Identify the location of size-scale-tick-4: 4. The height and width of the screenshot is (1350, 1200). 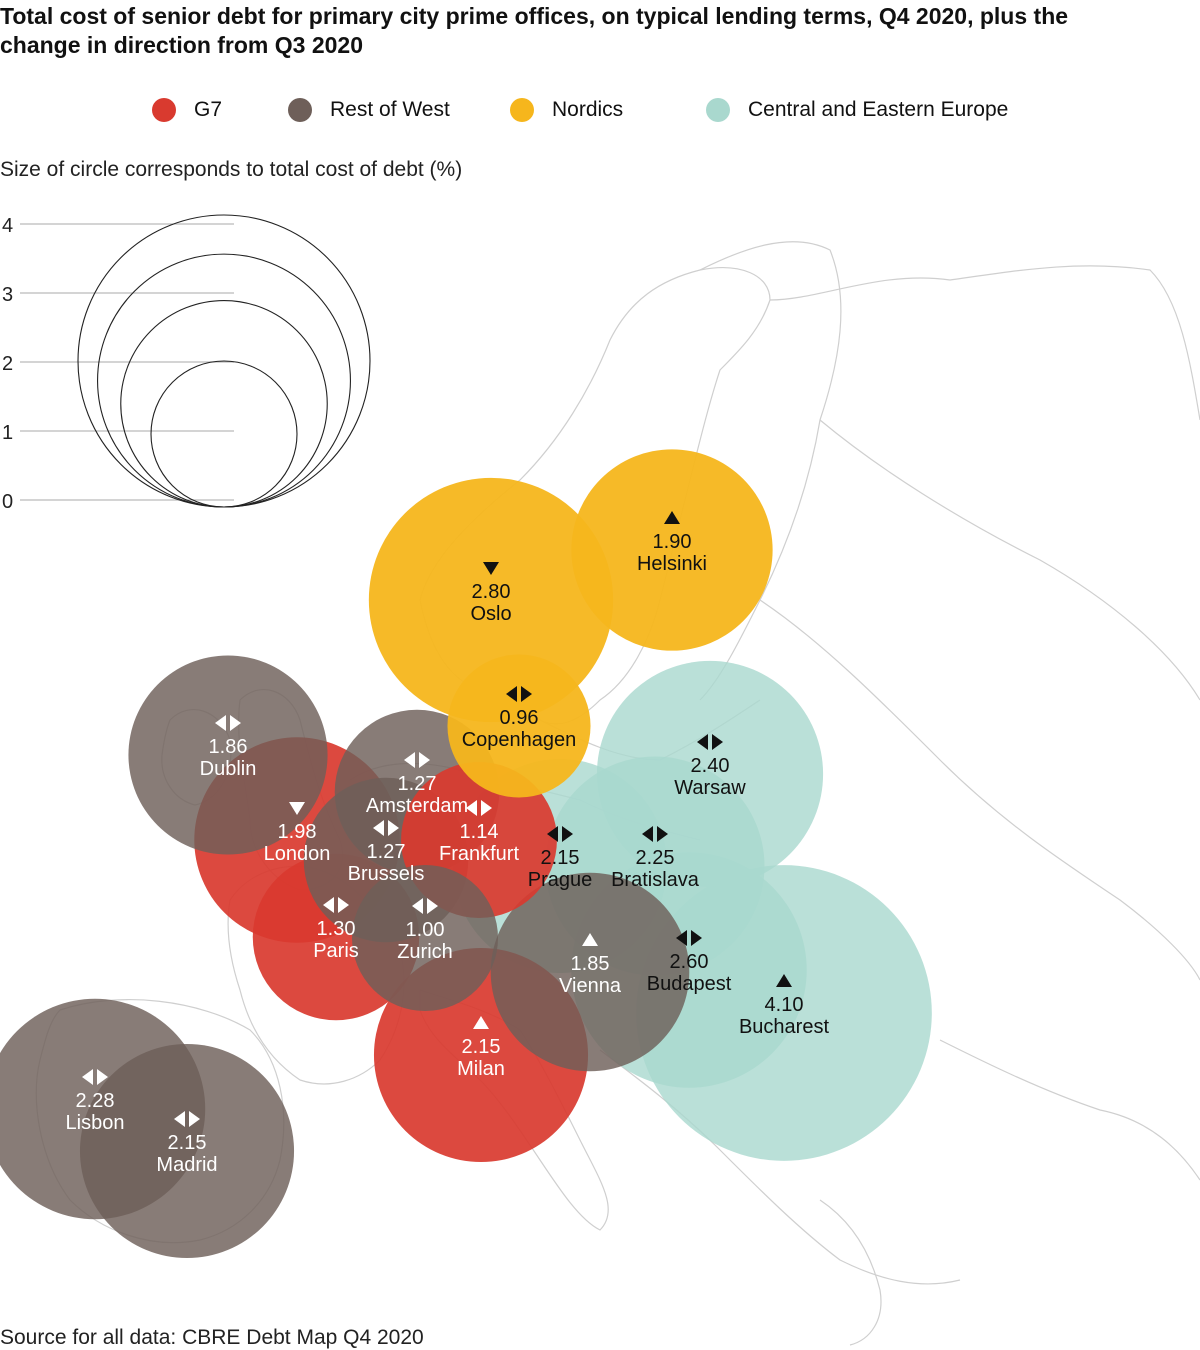
(7, 226).